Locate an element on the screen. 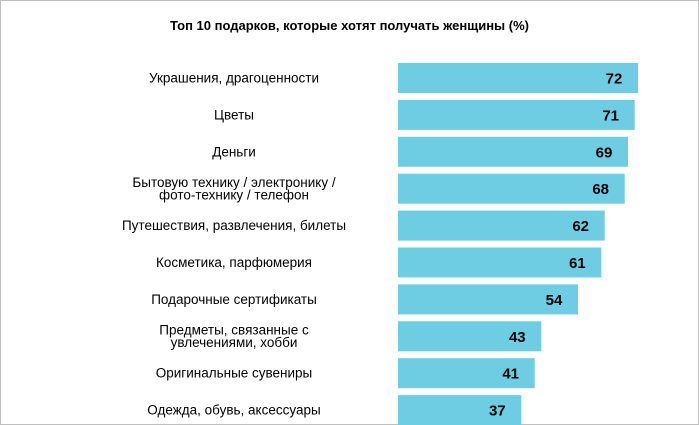 The width and height of the screenshot is (699, 425). category-label-5: Путешествия, развлечения, билеты is located at coordinates (234, 225).